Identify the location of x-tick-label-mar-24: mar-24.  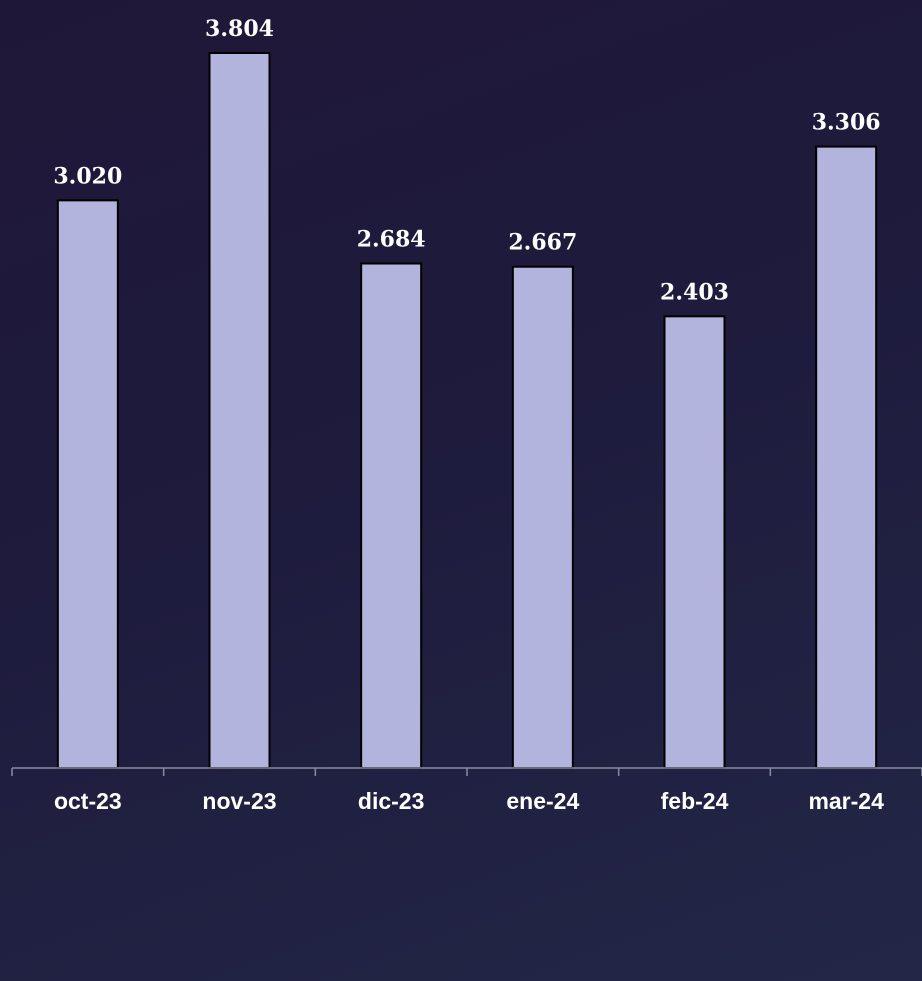
(846, 801).